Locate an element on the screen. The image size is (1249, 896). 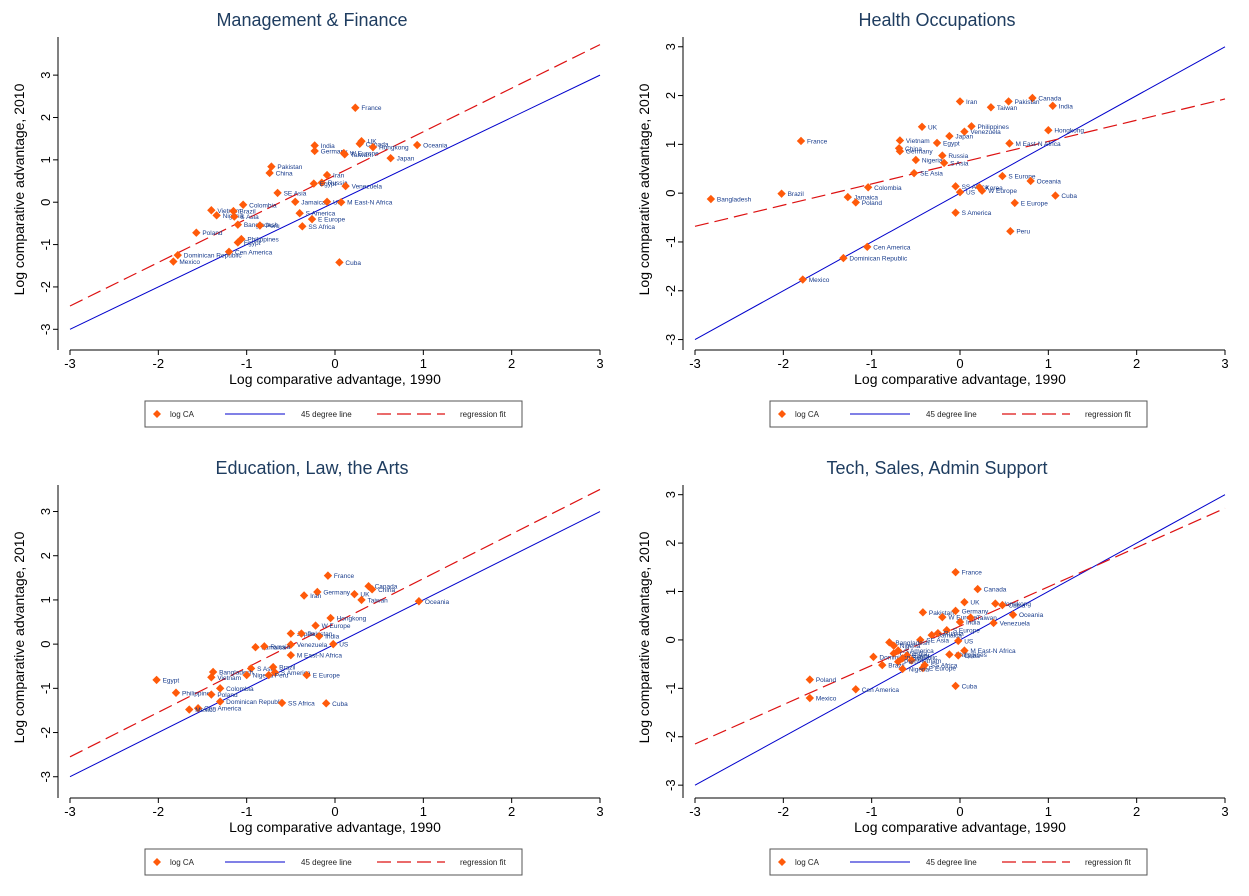
data-point-oceania: Oceania is located at coordinates (430, 145).